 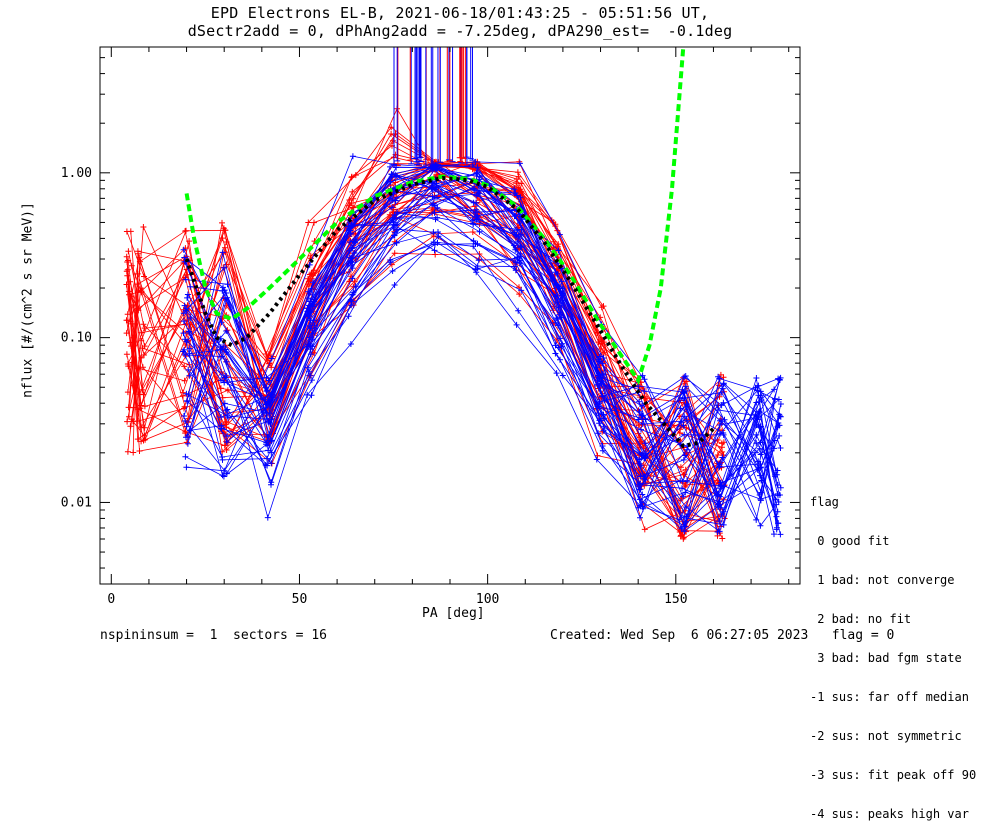 I want to click on legend-item: 2 bad: no fit, so click(x=861, y=619).